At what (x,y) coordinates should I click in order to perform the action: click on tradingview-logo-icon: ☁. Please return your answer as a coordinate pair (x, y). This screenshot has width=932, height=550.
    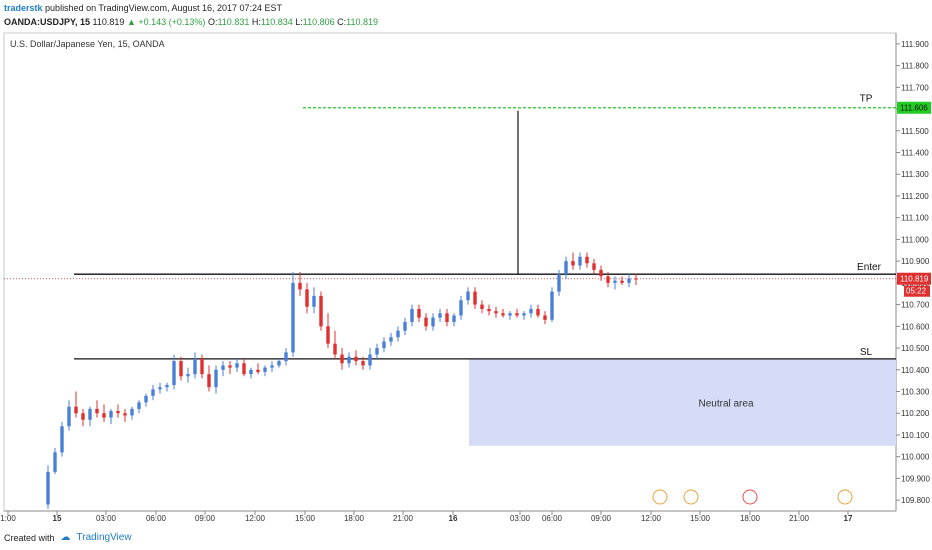
    Looking at the image, I should click on (65, 537).